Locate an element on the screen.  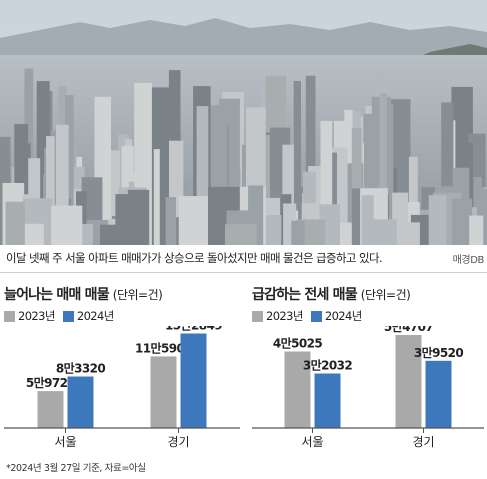
chart-plot: 4만5025 3만2032 서울 5만4707 3만9520 경기 is located at coordinates (368, 387).